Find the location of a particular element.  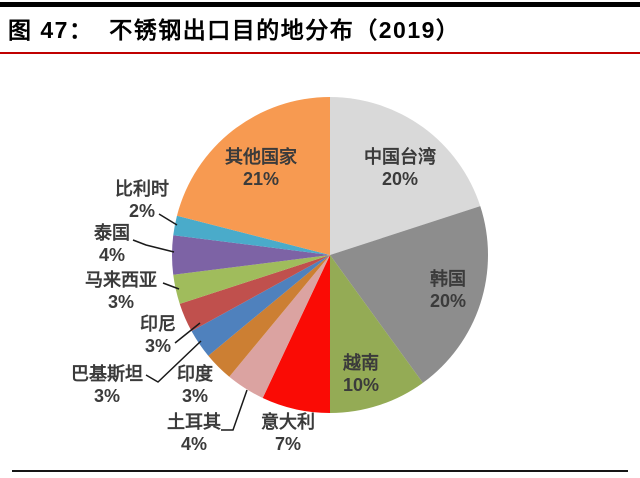

pie-label-turkey: 土耳其 4% is located at coordinates (194, 433).